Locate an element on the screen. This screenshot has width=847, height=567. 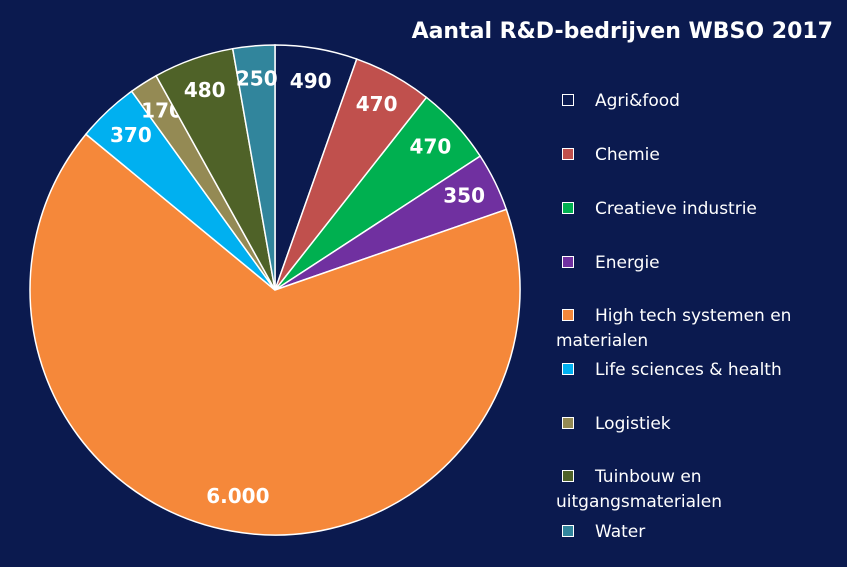
data-label: 370 is located at coordinates (131, 135).